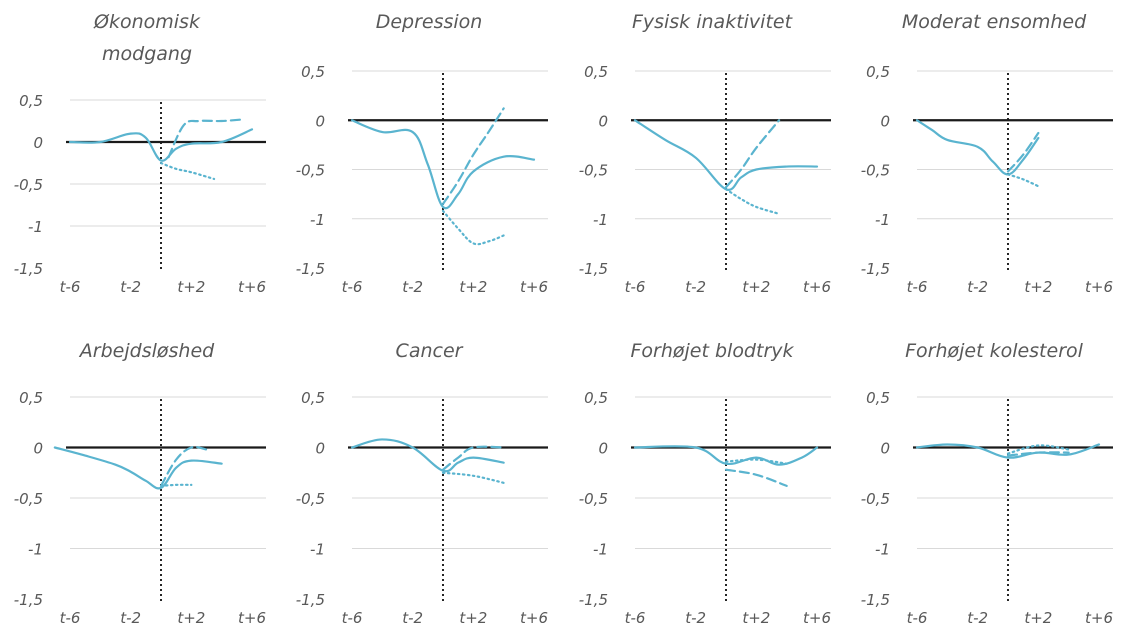  What do you see at coordinates (430, 351) in the screenshot?
I see `chart-title: Cancer` at bounding box center [430, 351].